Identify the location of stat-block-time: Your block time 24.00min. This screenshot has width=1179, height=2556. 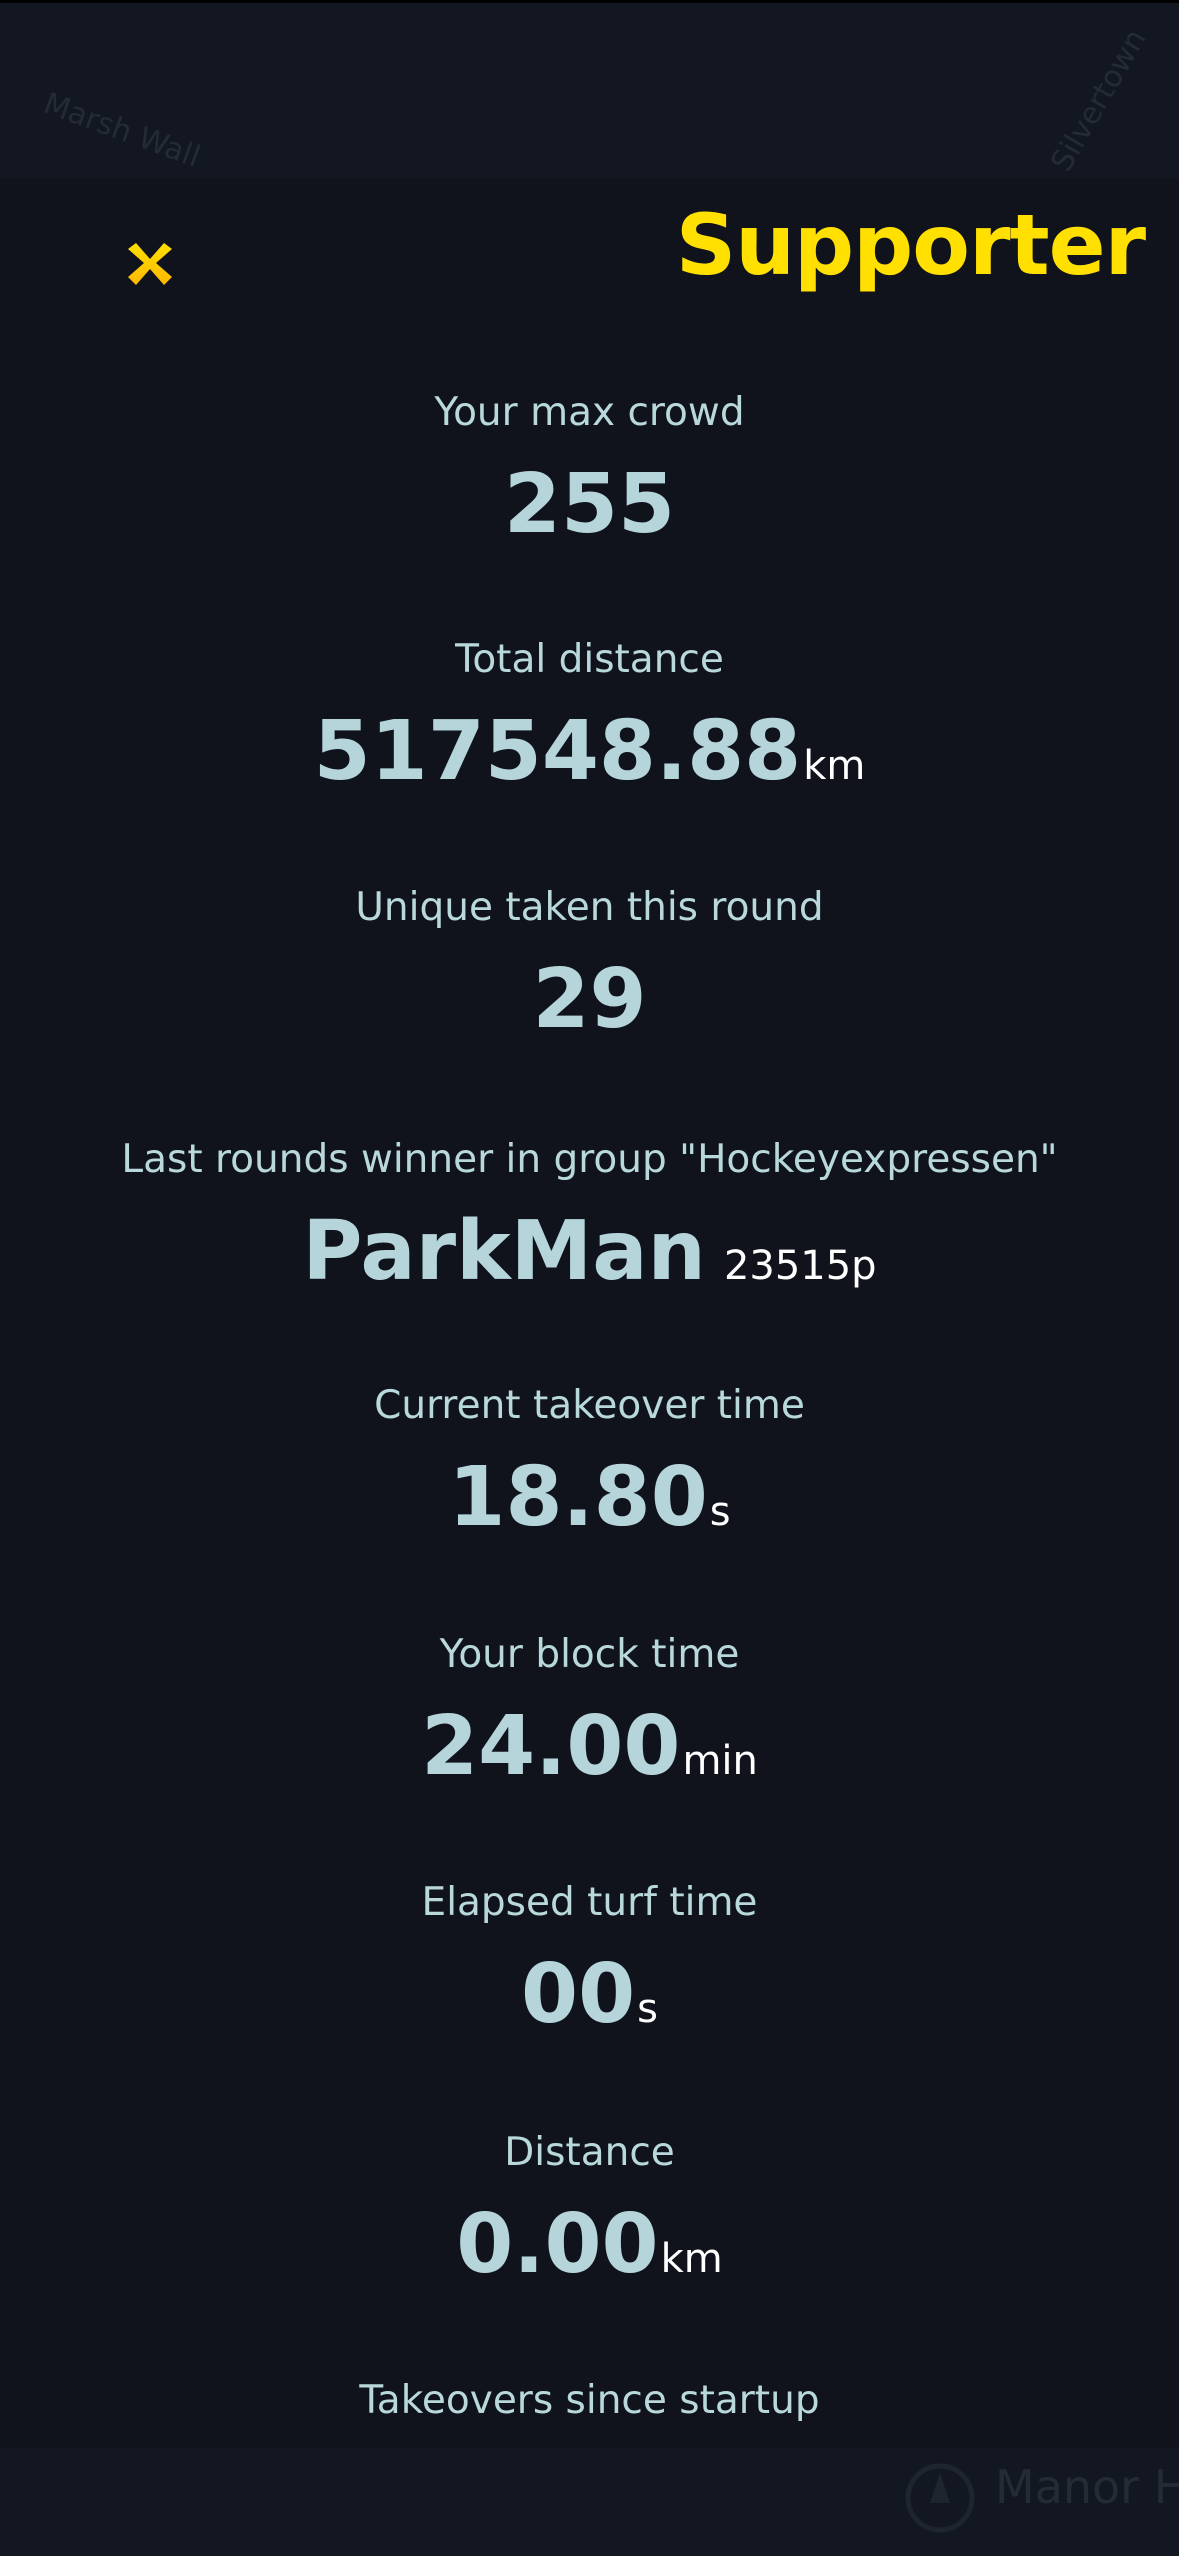
(589, 1718).